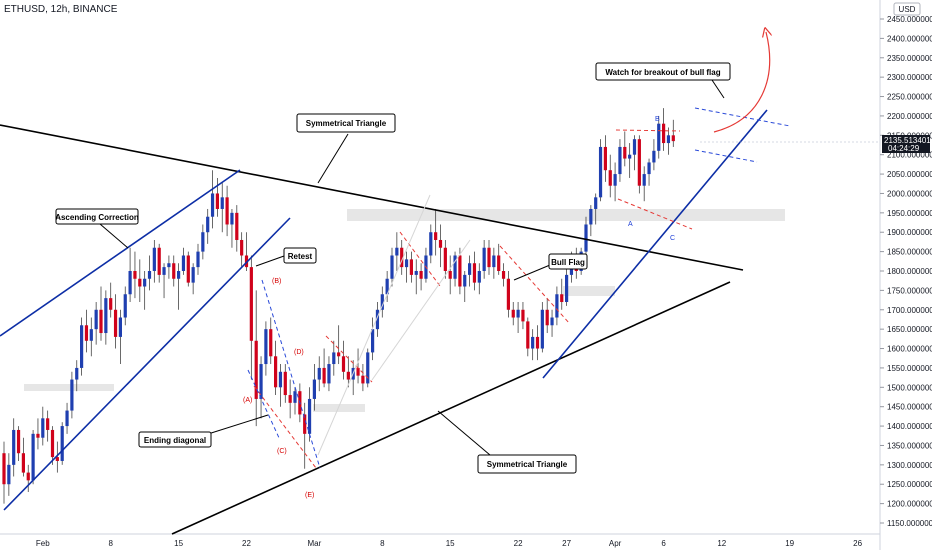 Image resolution: width=932 pixels, height=550 pixels. What do you see at coordinates (339, 408) in the screenshot?
I see `support-zone-mid` at bounding box center [339, 408].